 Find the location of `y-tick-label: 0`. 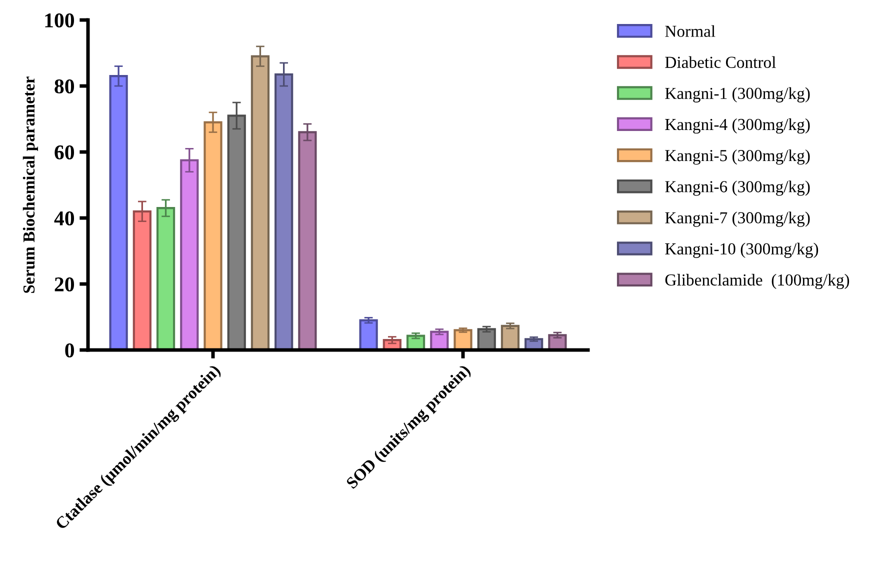

y-tick-label: 0 is located at coordinates (69, 350).